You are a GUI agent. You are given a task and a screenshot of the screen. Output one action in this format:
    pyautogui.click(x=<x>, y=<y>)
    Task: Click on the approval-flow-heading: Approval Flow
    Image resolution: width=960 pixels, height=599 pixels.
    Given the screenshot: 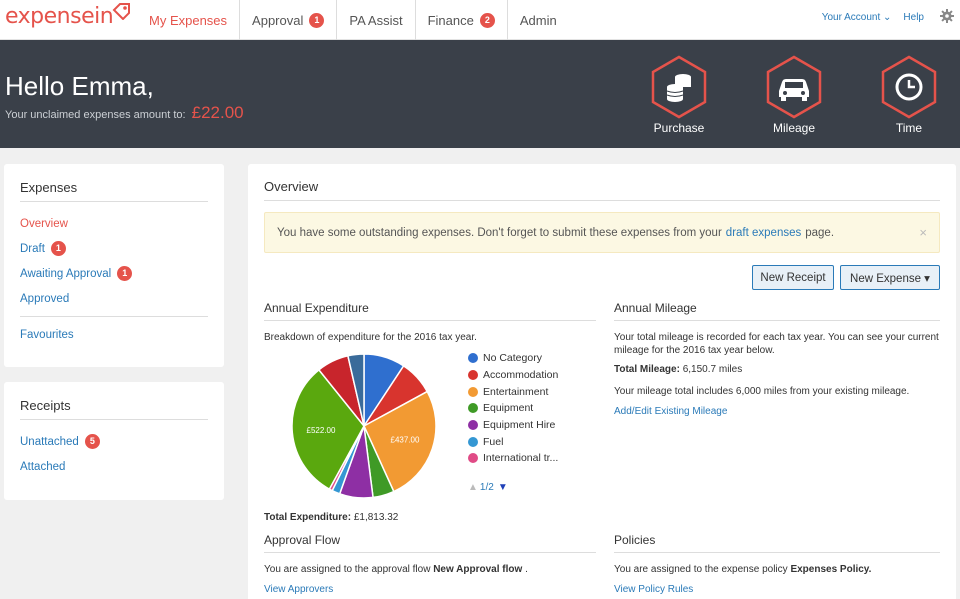 What is the action you would take?
    pyautogui.click(x=430, y=543)
    